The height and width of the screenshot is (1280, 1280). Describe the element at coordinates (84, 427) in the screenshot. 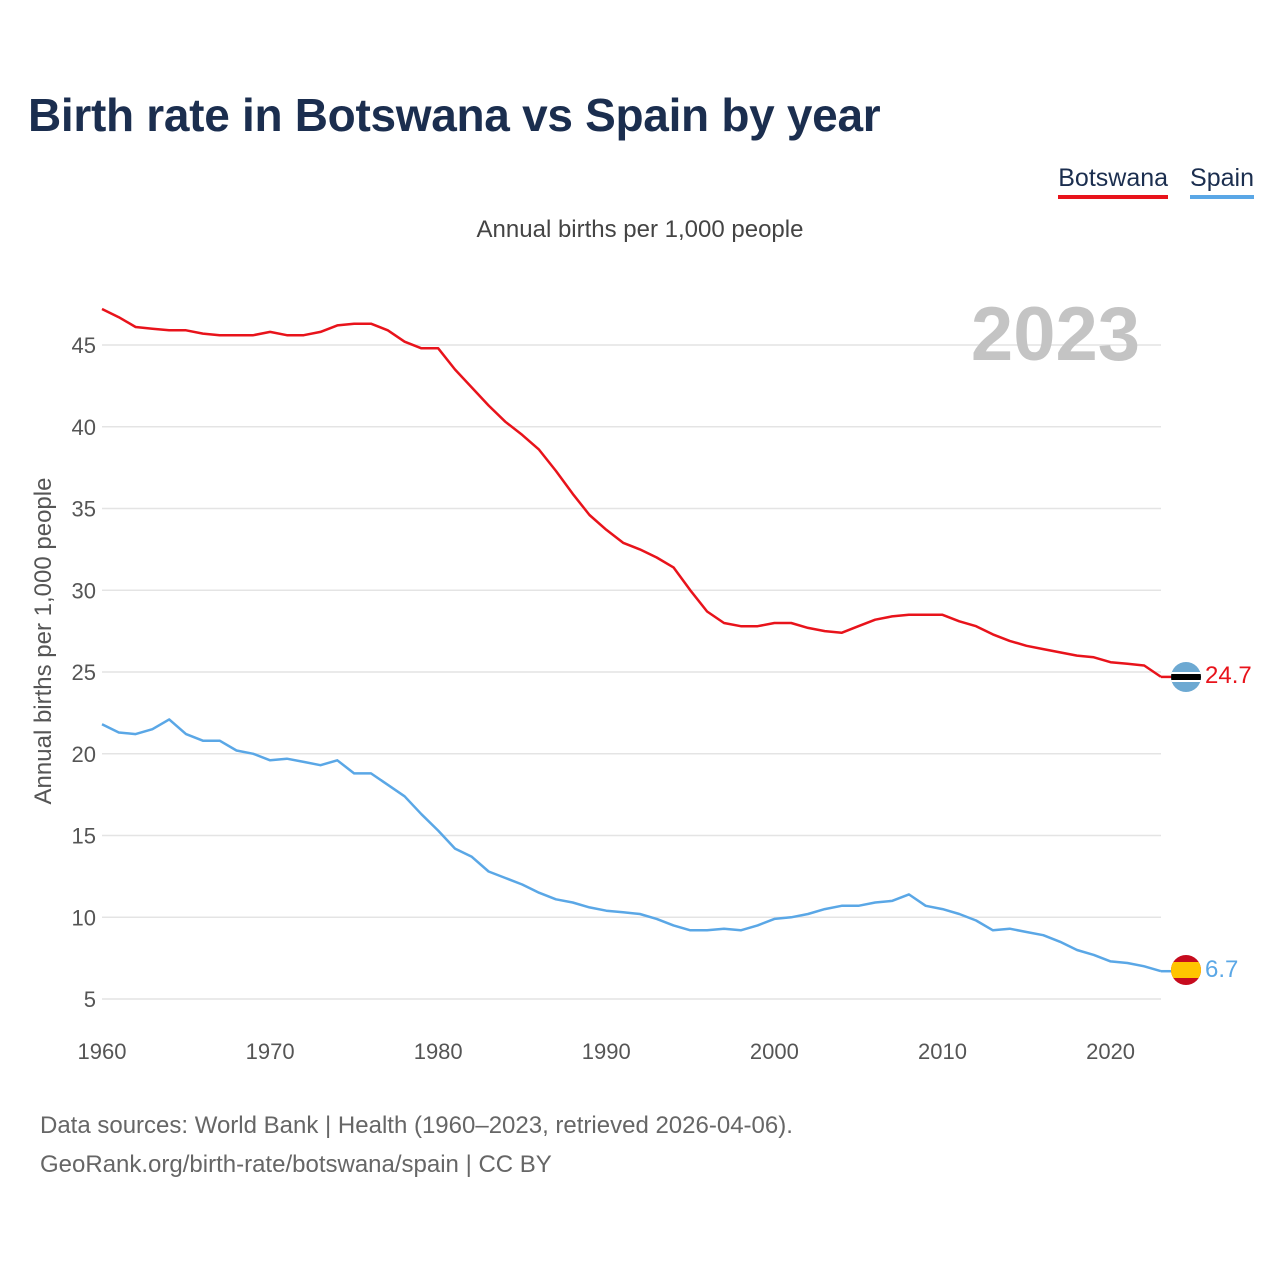

I see `y-tick-label: 40` at that location.